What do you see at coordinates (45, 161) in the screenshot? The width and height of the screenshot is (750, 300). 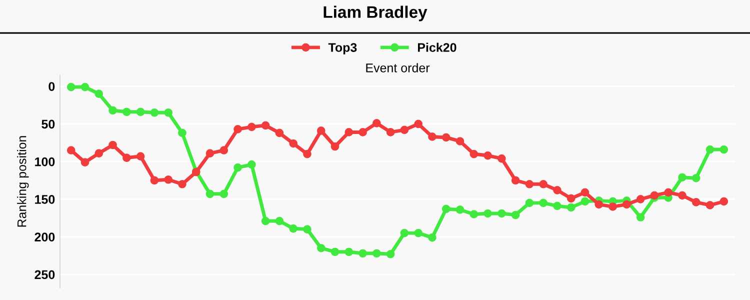 I see `y-tick-label: 100` at bounding box center [45, 161].